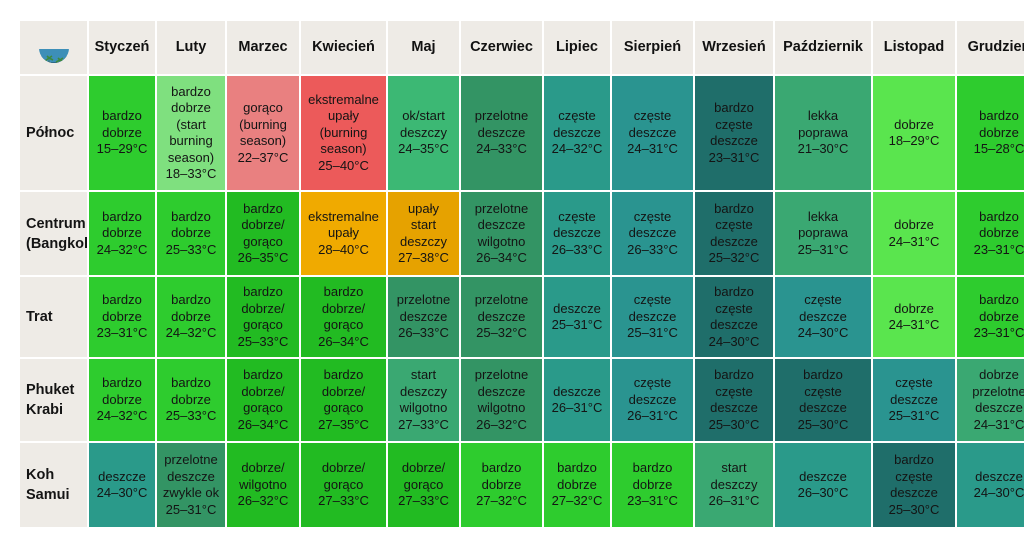 The height and width of the screenshot is (538, 1024). Describe the element at coordinates (734, 133) in the screenshot. I see `weather-cell-polnoc-wrzesien: bardzo częste deszcze 23–31°C` at that location.